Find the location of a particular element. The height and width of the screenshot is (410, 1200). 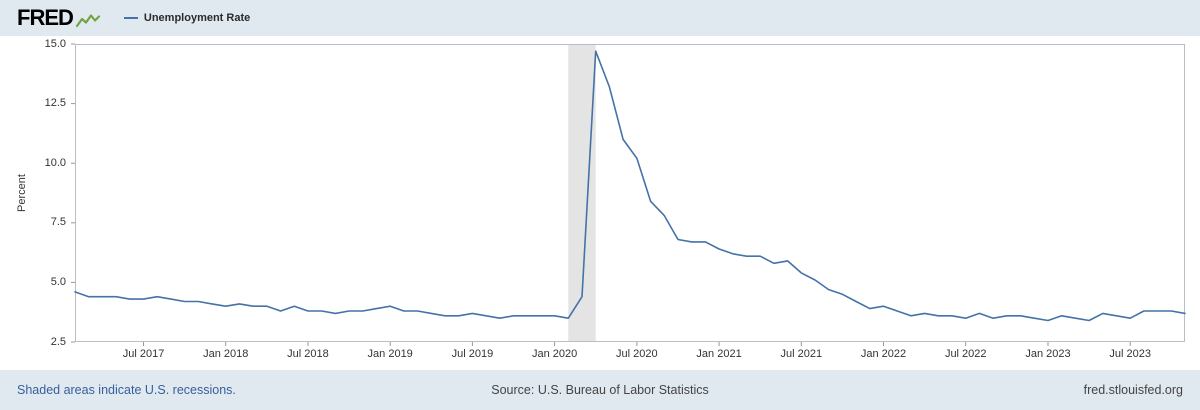

recession-note-link: Shaded areas indicate U.S. recessions. is located at coordinates (126, 390).